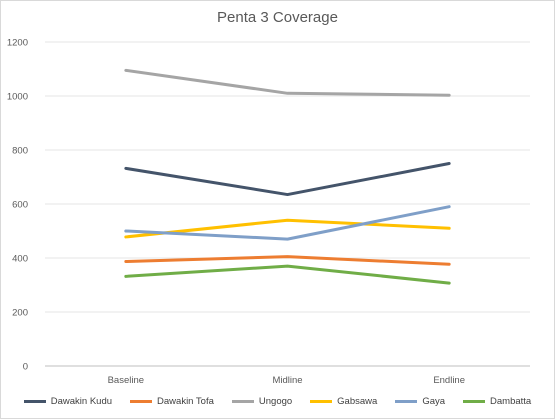  Describe the element at coordinates (277, 17) in the screenshot. I see `chart-title: Penta 3 Coverage` at that location.